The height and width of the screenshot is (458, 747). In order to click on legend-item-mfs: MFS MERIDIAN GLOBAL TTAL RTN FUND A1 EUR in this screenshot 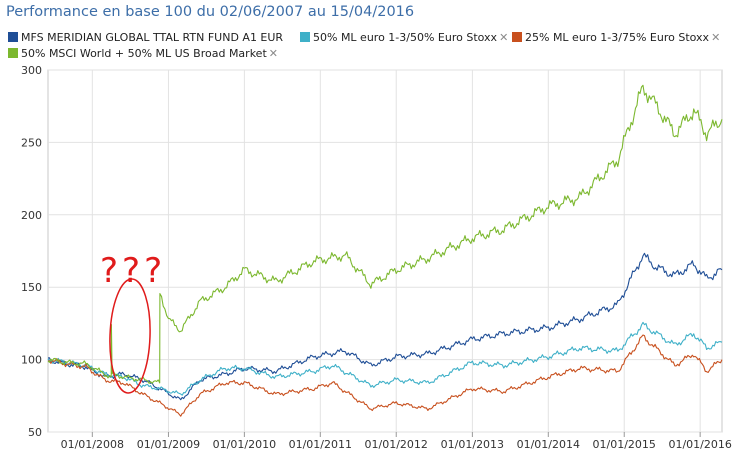, I will do `click(145, 37)`.